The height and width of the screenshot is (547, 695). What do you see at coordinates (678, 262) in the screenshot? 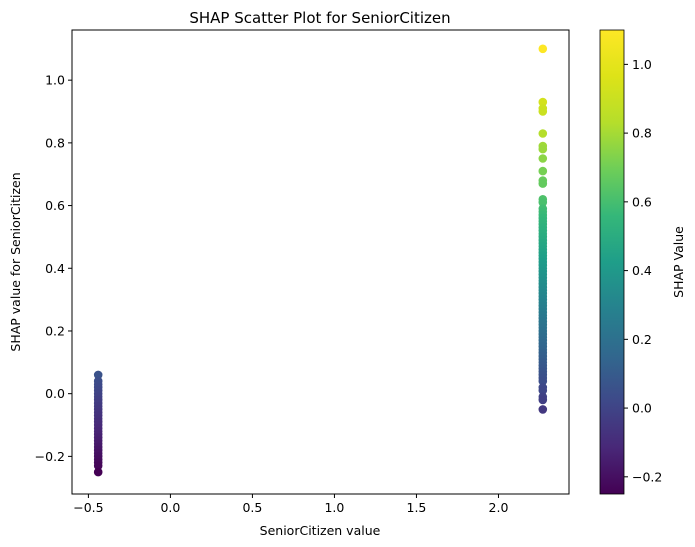
I see `colorbar-label: SHAP Value` at bounding box center [678, 262].